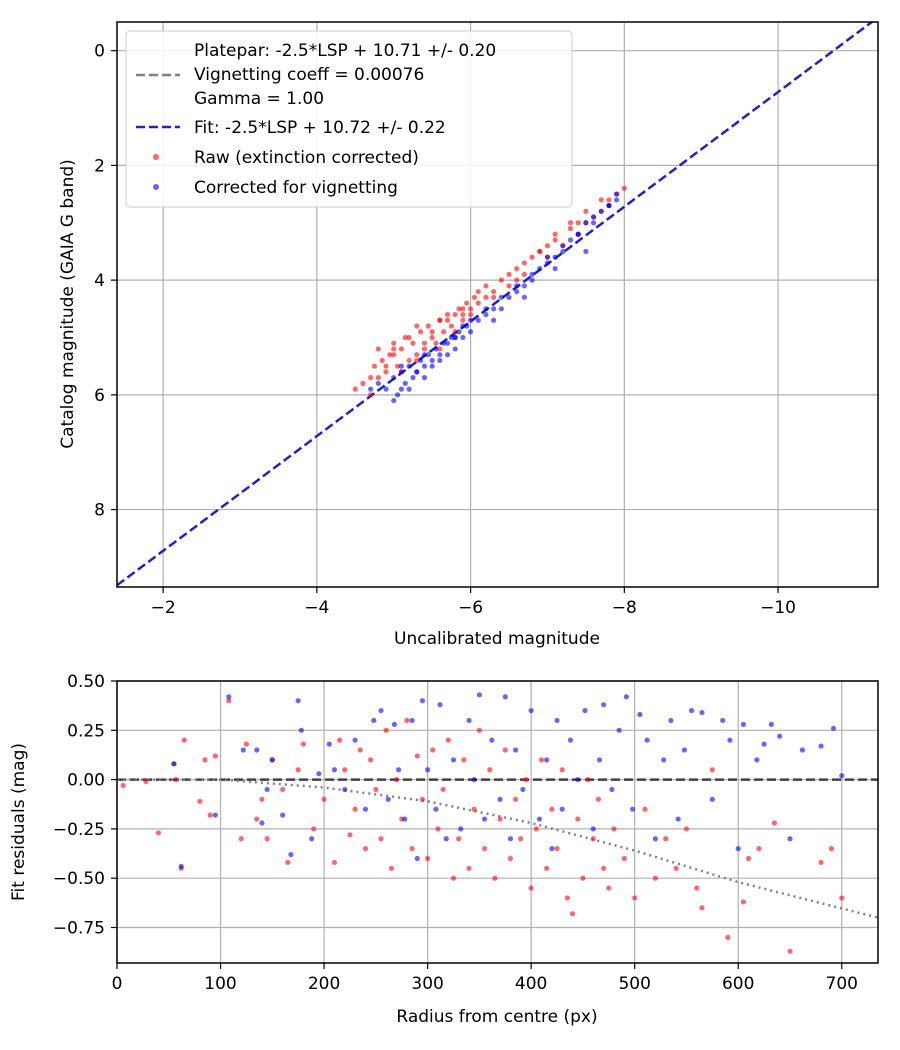  Describe the element at coordinates (86, 682) in the screenshot. I see `y-tick-label: 0.50` at that location.